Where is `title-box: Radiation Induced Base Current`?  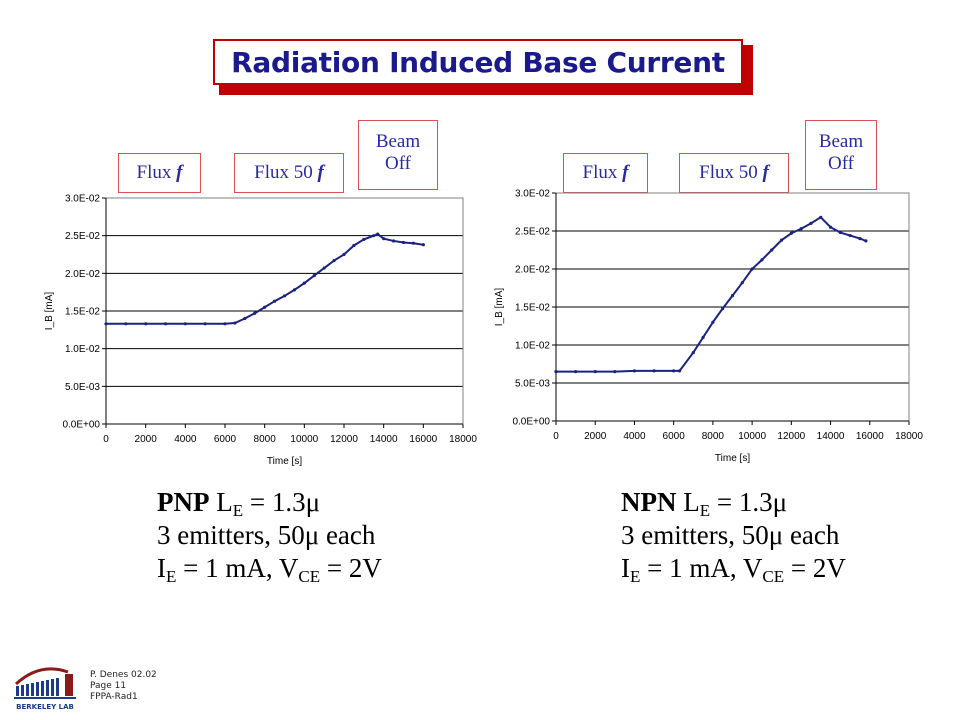
title-box: Radiation Induced Base Current is located at coordinates (478, 62).